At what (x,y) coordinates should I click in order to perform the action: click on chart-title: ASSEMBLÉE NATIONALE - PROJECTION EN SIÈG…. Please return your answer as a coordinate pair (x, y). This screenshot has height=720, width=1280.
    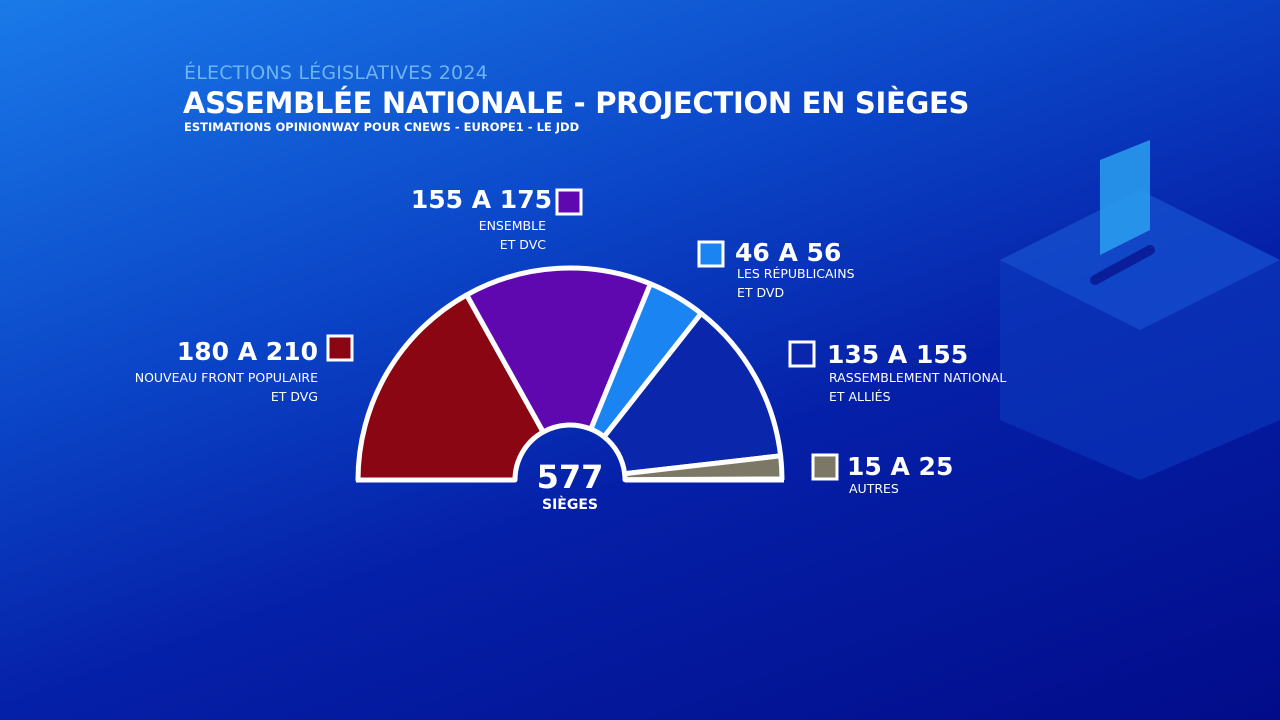
    Looking at the image, I should click on (576, 103).